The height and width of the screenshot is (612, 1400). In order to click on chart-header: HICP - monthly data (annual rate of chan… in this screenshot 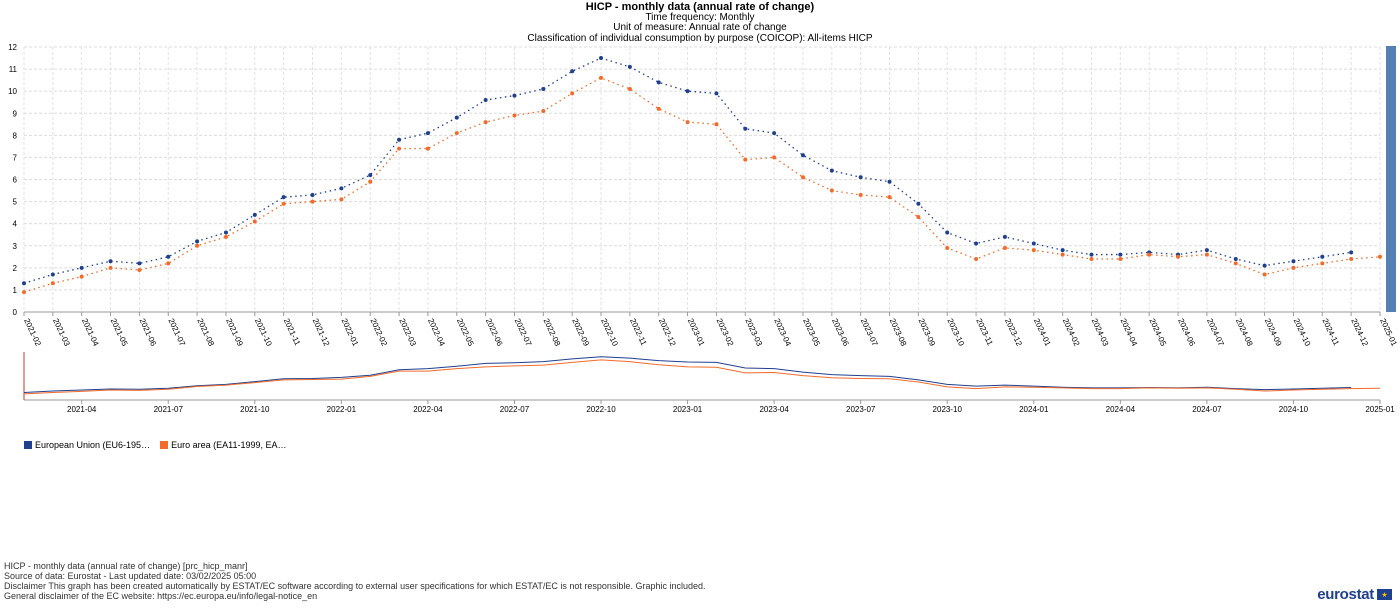, I will do `click(700, 23)`.